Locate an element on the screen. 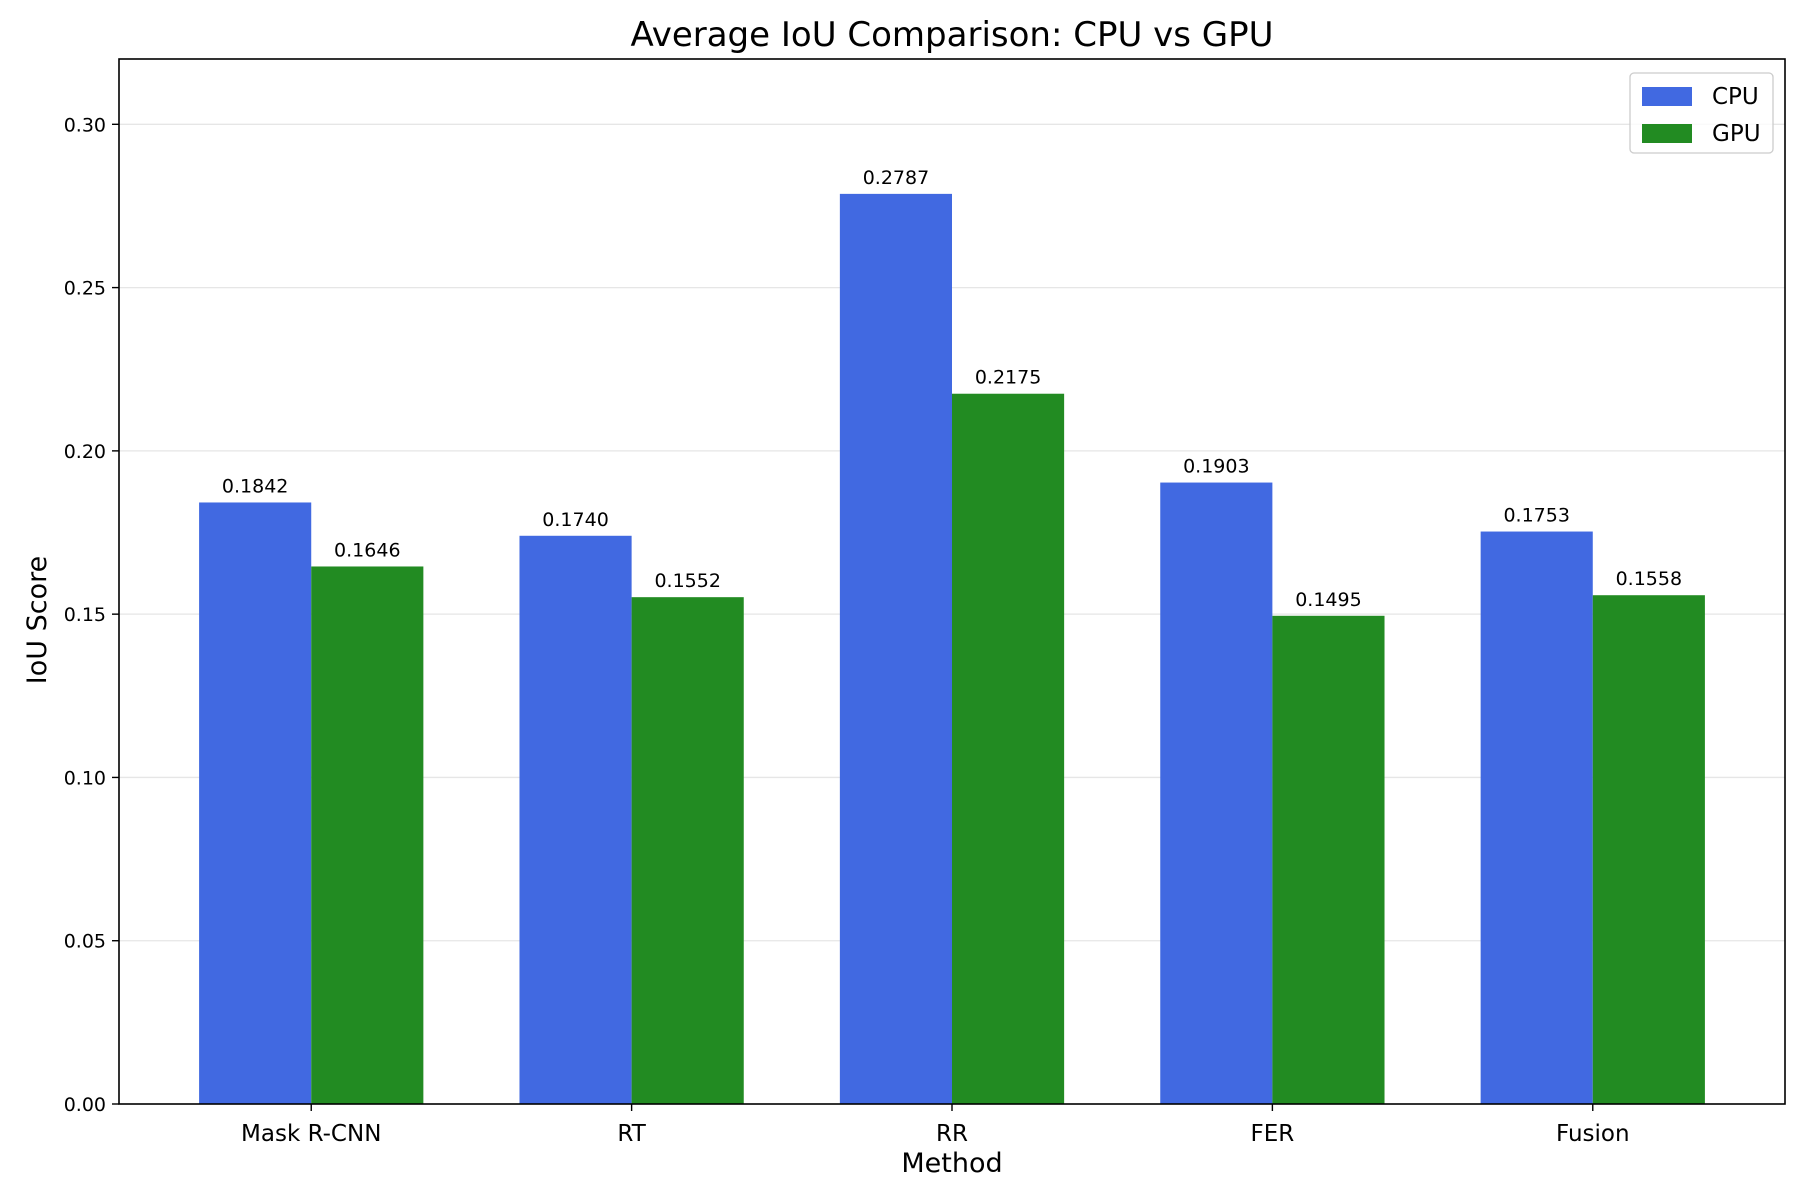  y-tick-label: 0.15 is located at coordinates (85, 615).